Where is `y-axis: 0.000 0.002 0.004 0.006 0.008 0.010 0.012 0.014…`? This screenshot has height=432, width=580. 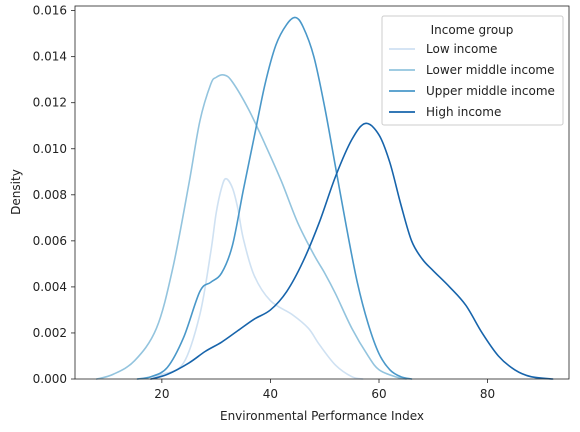 y-axis: 0.000 0.002 0.004 0.006 0.008 0.010 0.012 0.014… is located at coordinates (54, 195).